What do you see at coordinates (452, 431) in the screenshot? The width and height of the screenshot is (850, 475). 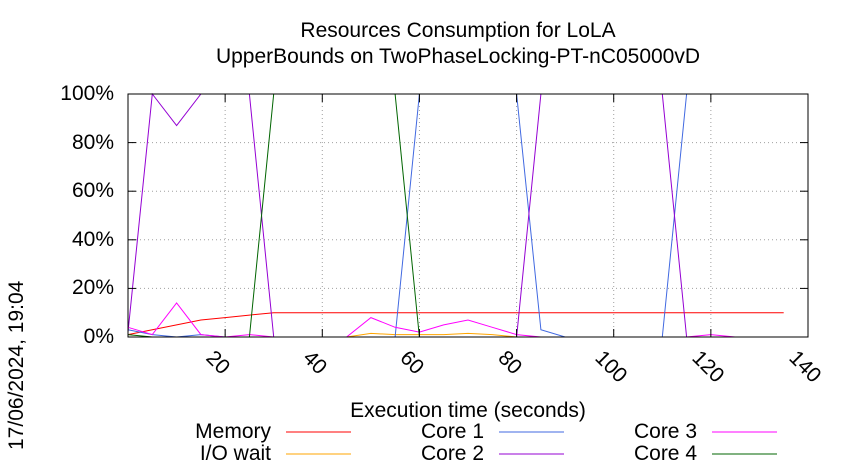 I see `legend-label: Core 1` at bounding box center [452, 431].